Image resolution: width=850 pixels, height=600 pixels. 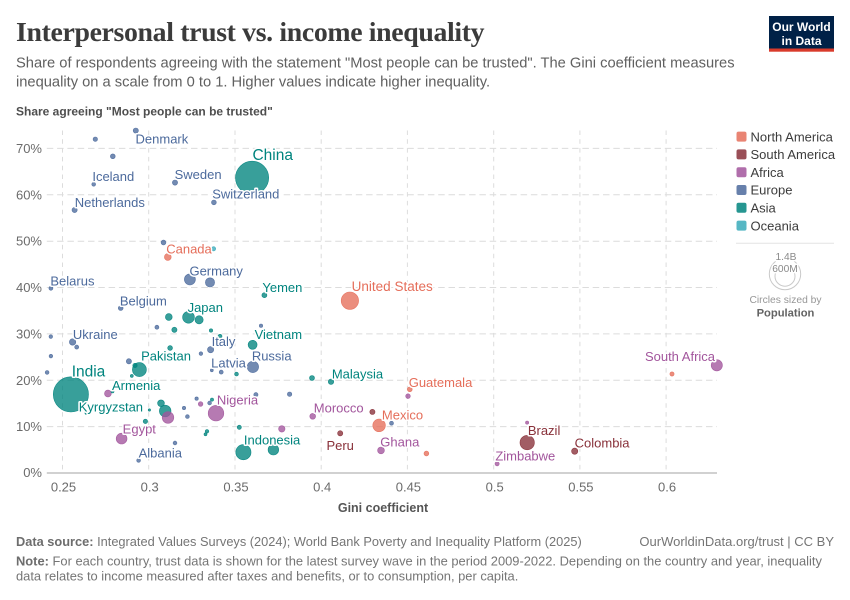 I want to click on svg-text: Kyrgyzstan, so click(x=111, y=406).